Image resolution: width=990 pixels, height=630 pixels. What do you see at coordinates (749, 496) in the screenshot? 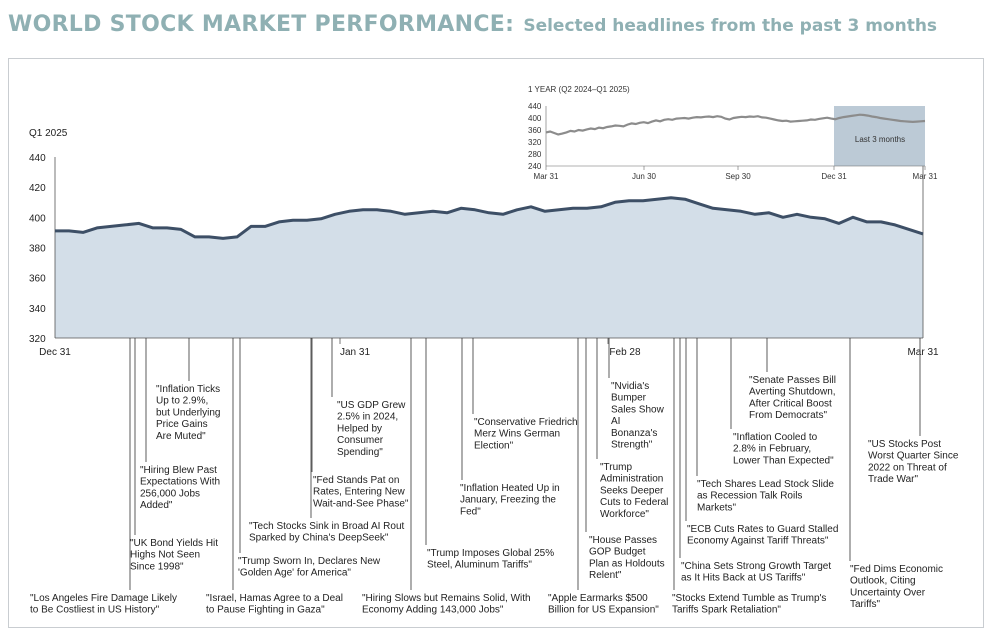
I see `annotation-text: as Recession Talk Roils` at bounding box center [749, 496].